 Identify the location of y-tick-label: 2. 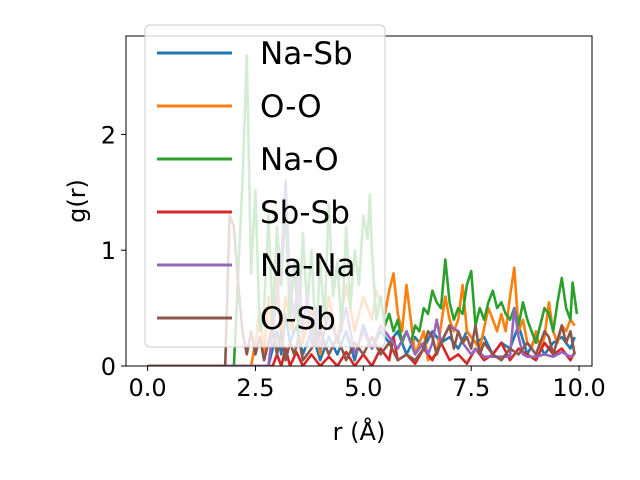
(108, 135).